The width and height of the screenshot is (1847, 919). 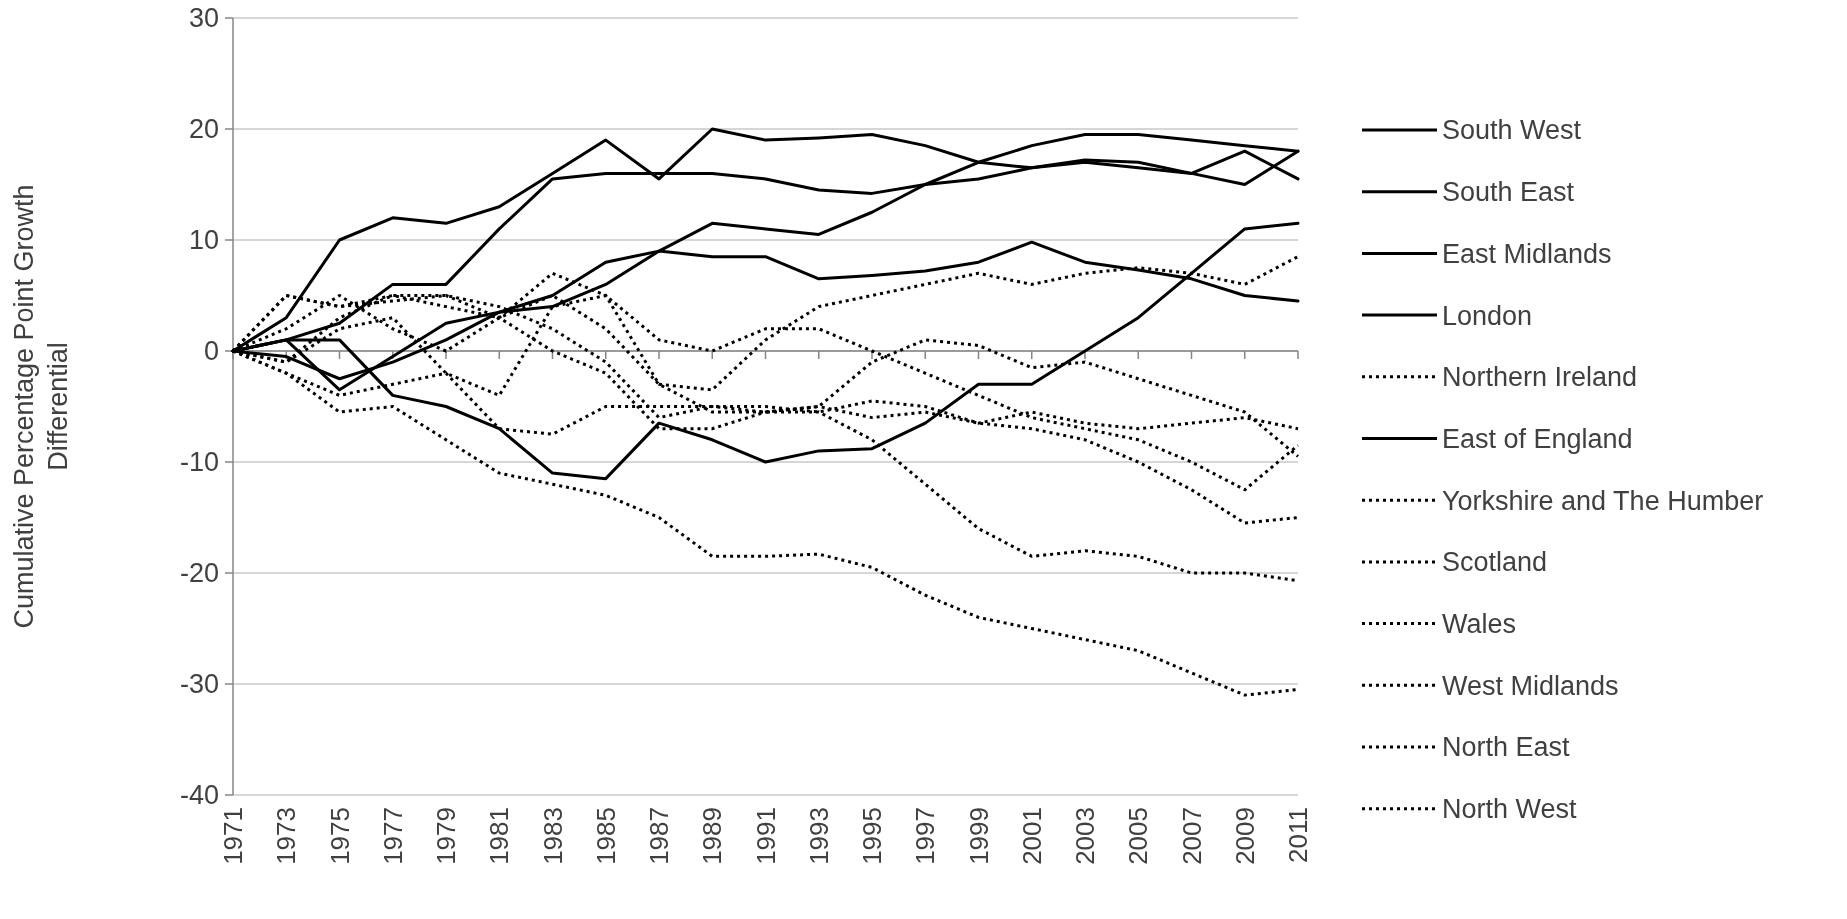 What do you see at coordinates (392, 836) in the screenshot?
I see `x-tick-label: 1977` at bounding box center [392, 836].